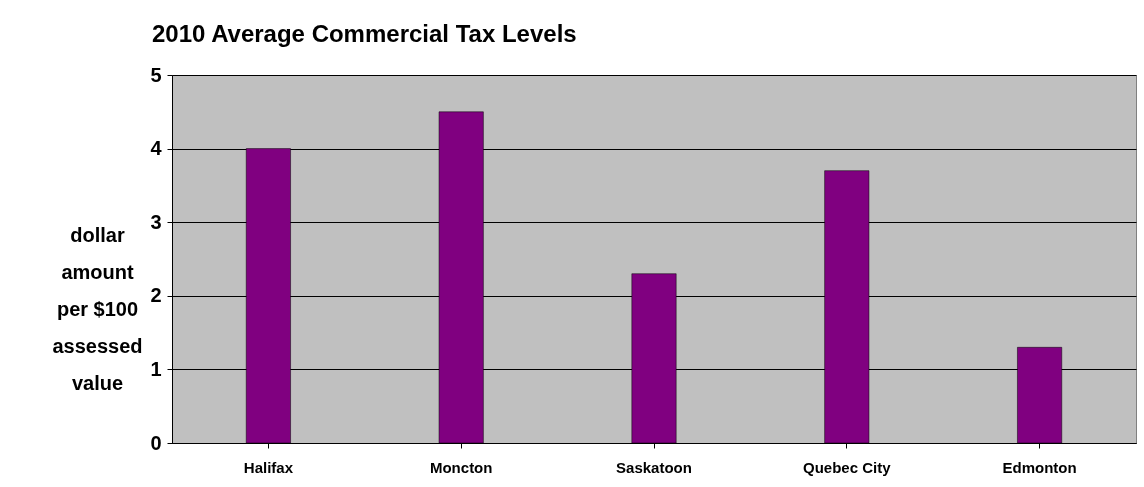 The width and height of the screenshot is (1144, 487). Describe the element at coordinates (156, 368) in the screenshot. I see `y-tick-label: 1` at that location.